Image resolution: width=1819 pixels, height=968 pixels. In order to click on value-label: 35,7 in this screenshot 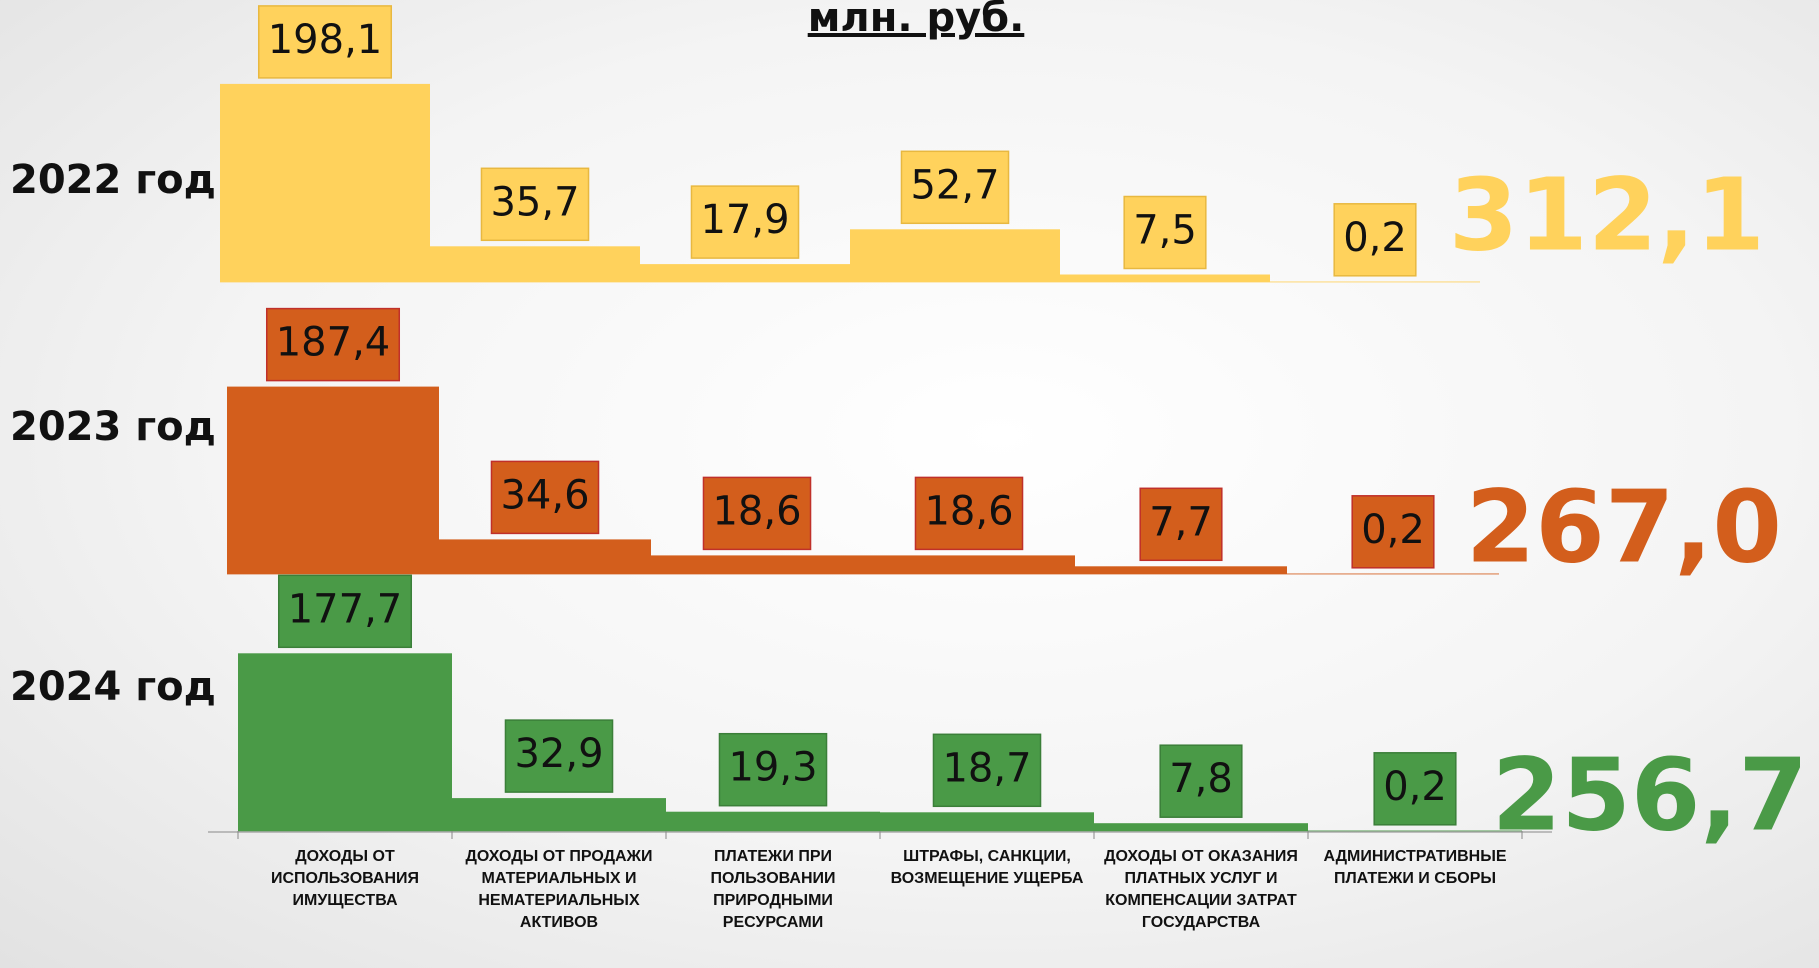, I will do `click(534, 202)`.